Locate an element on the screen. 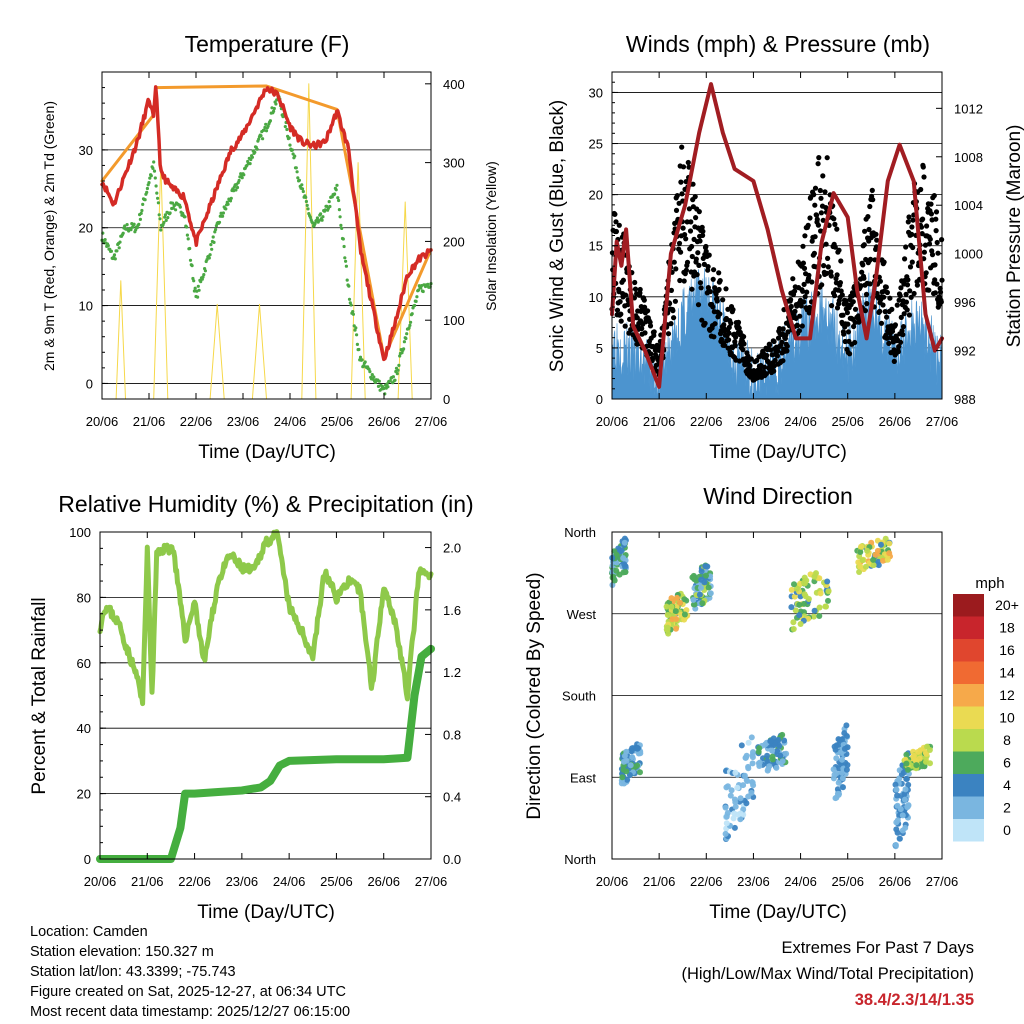 This screenshot has width=1024, height=1024. x-tick-label: 27/06 is located at coordinates (431, 421).